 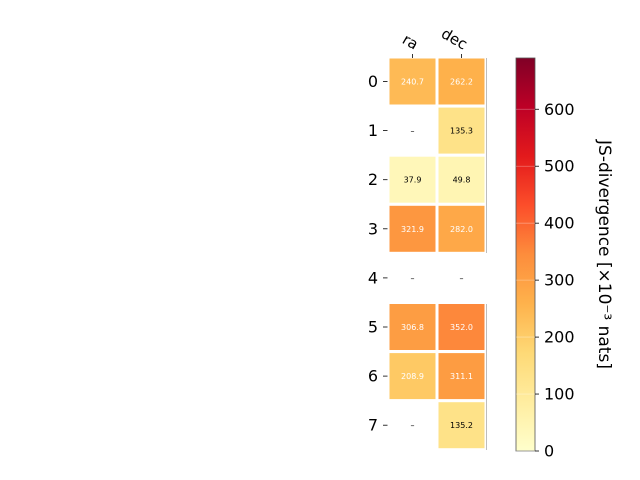 I want to click on row-label: 2, so click(x=373, y=179).